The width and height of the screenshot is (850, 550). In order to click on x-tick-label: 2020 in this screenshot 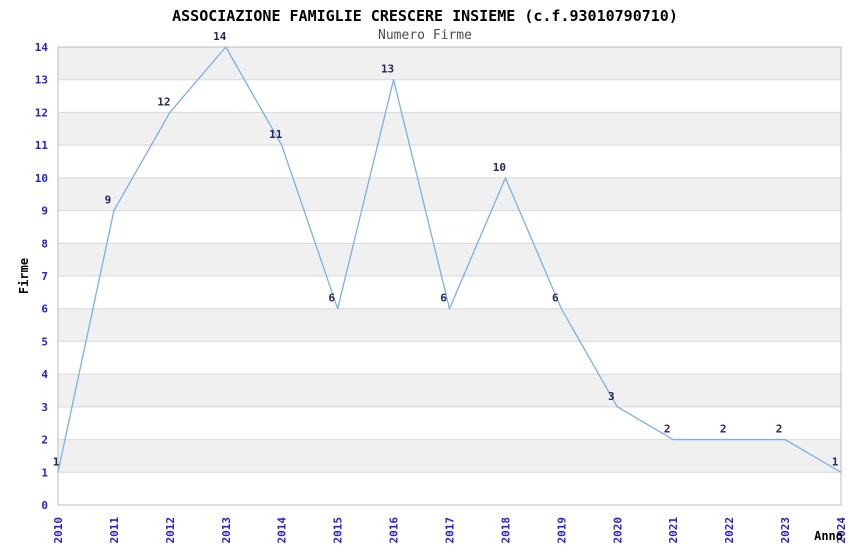, I will do `click(617, 530)`.